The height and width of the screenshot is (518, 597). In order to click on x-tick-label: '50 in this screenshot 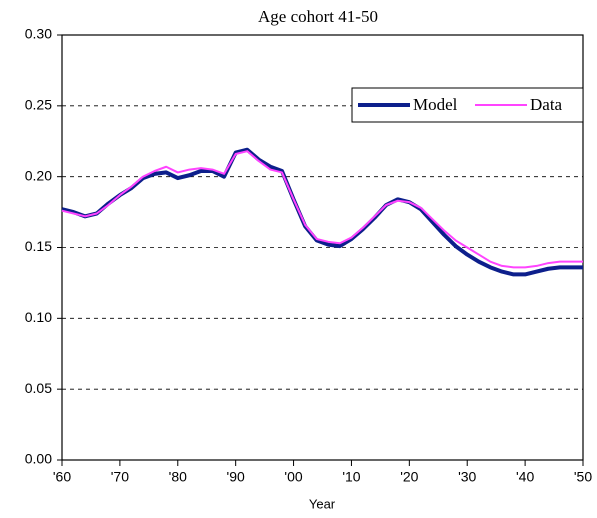, I will do `click(583, 477)`.